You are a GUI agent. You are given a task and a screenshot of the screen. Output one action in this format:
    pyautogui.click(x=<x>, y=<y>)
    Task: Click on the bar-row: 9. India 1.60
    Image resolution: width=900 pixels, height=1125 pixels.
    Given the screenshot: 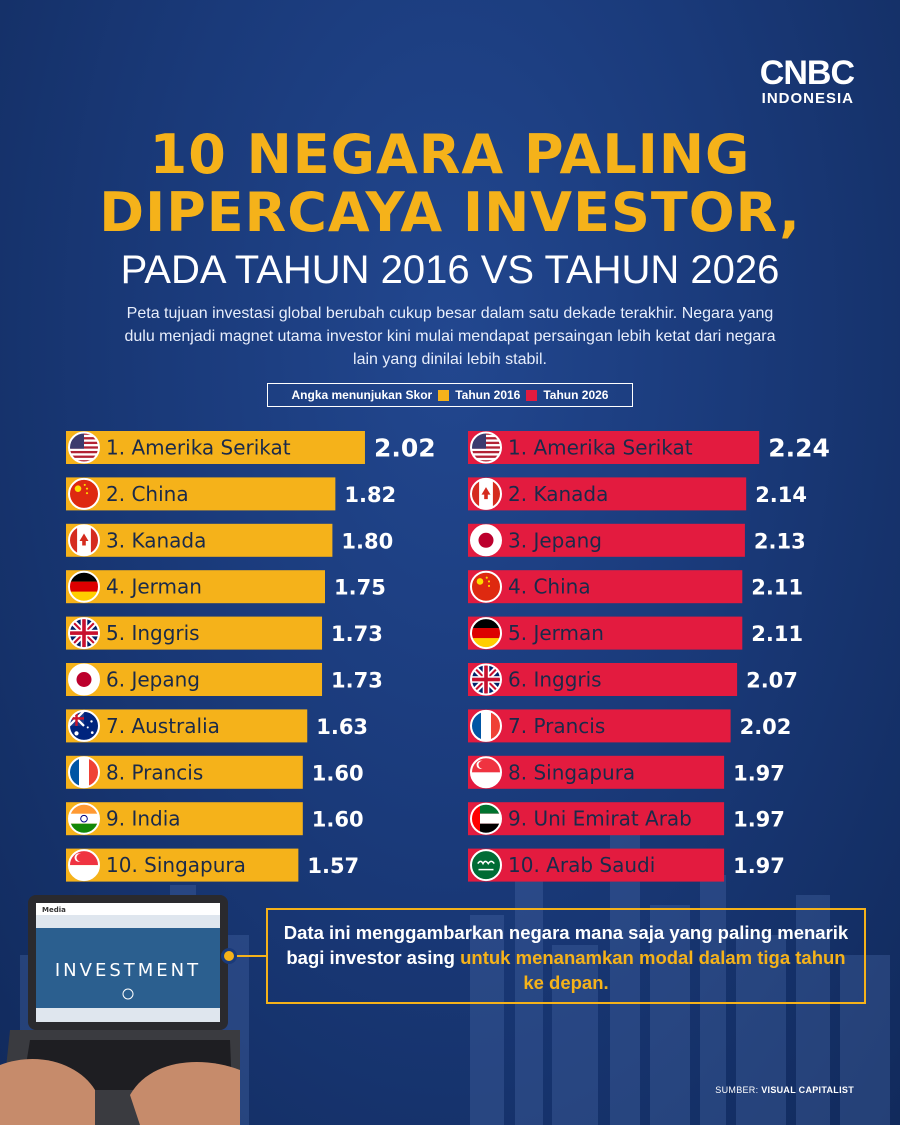 What is the action you would take?
    pyautogui.click(x=215, y=819)
    